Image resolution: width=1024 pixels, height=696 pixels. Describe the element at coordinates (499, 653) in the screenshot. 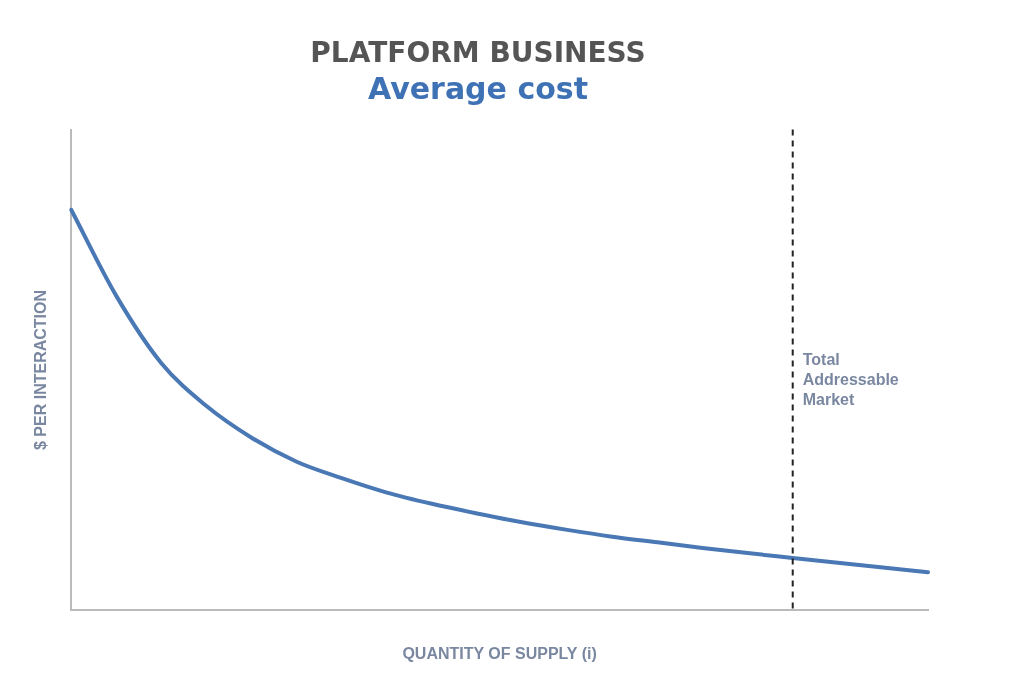

I see `x-axis-title: QUANTITY OF SUPPLY (i)` at that location.